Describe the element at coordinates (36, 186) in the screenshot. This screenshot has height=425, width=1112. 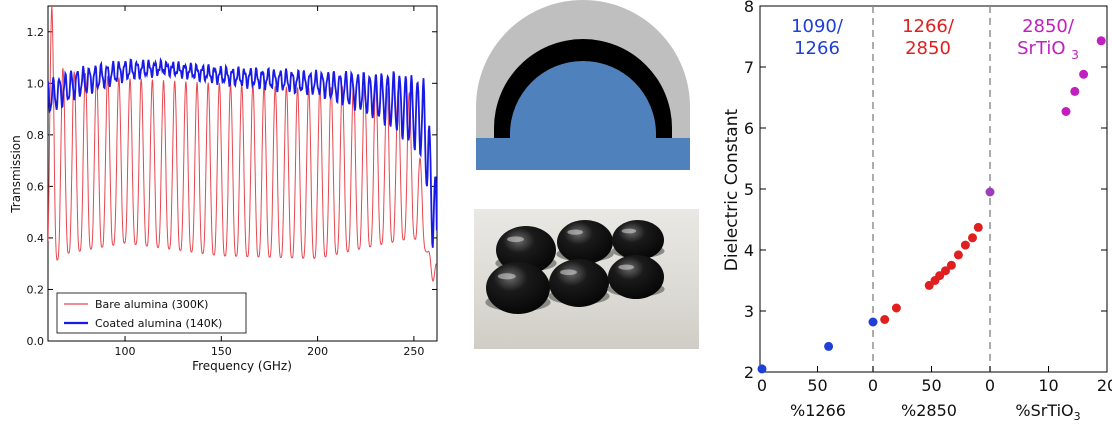
I see `y-tick-label: 0.6` at that location.